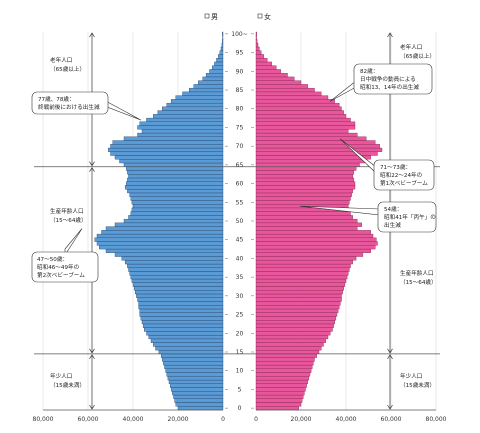 The height and width of the screenshot is (433, 480). I want to click on age-tick-label: 85, so click(240, 90).